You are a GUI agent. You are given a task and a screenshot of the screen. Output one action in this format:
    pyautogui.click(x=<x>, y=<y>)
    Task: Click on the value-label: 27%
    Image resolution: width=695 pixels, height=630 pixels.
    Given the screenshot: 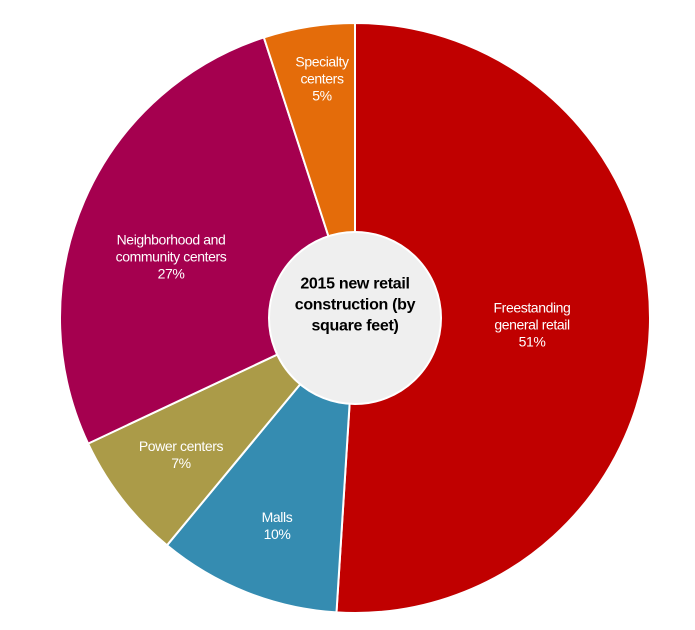 What is the action you would take?
    pyautogui.click(x=171, y=273)
    